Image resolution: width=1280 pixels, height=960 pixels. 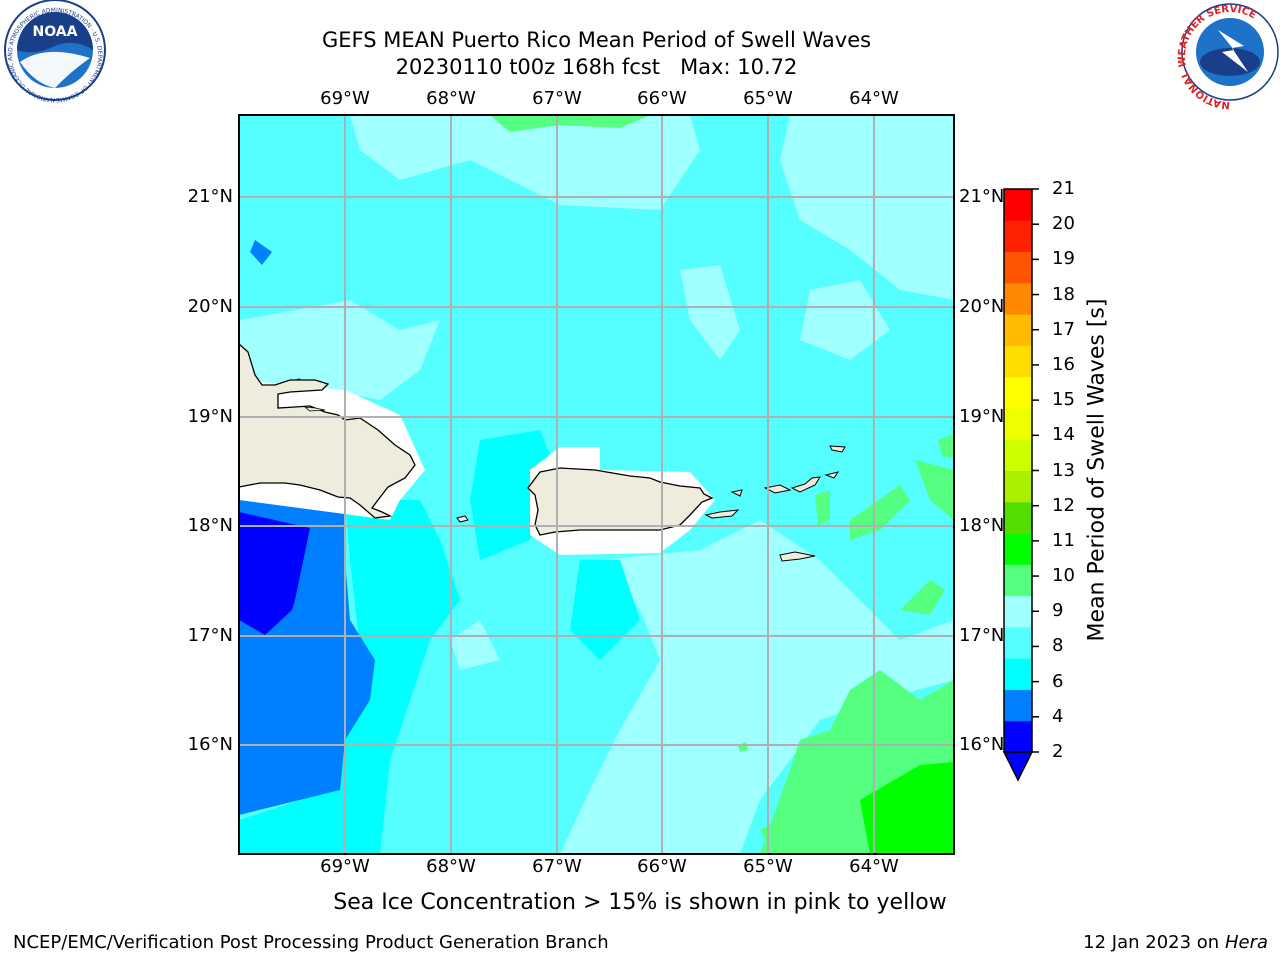 I want to click on lon-label-bottom-66: 66°W, so click(x=662, y=866).